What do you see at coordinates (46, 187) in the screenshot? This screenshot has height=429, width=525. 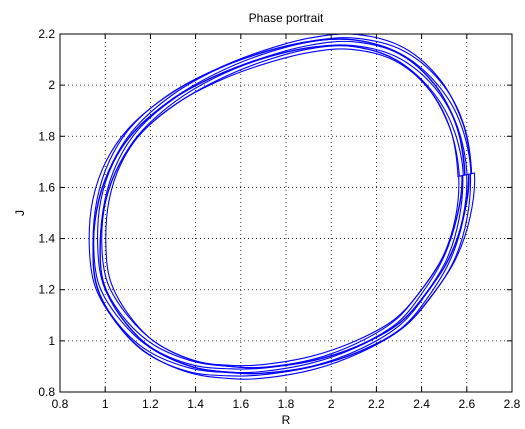 I see `y-tick-label: 1.6` at bounding box center [46, 187].